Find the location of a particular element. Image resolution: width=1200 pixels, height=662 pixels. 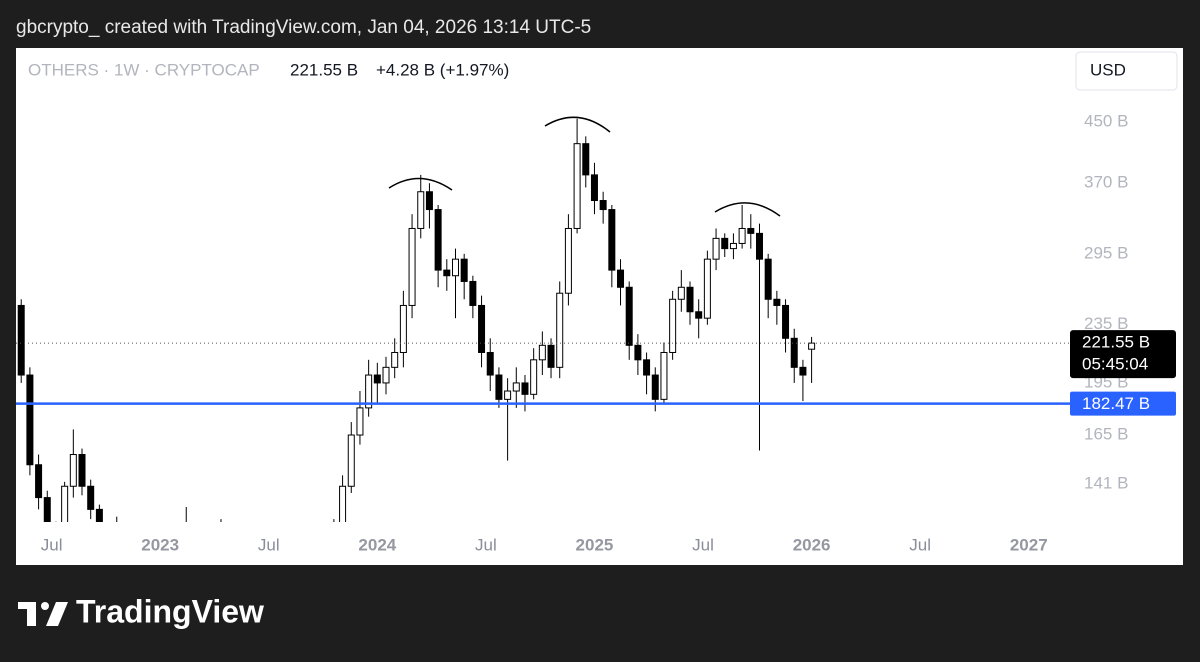

currency-button is located at coordinates (1126, 71).